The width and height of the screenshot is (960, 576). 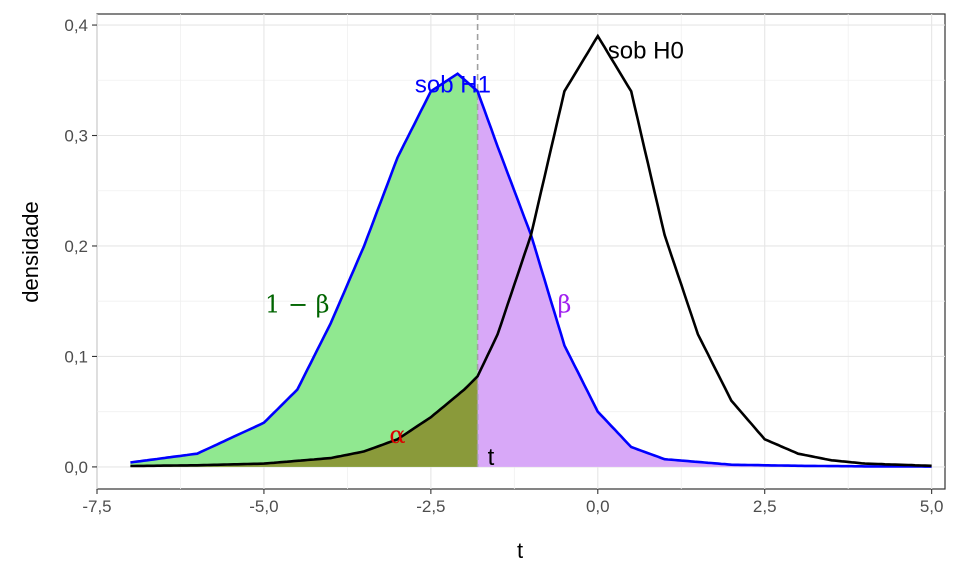 What do you see at coordinates (76, 136) in the screenshot?
I see `y-tick-label: 0,3` at bounding box center [76, 136].